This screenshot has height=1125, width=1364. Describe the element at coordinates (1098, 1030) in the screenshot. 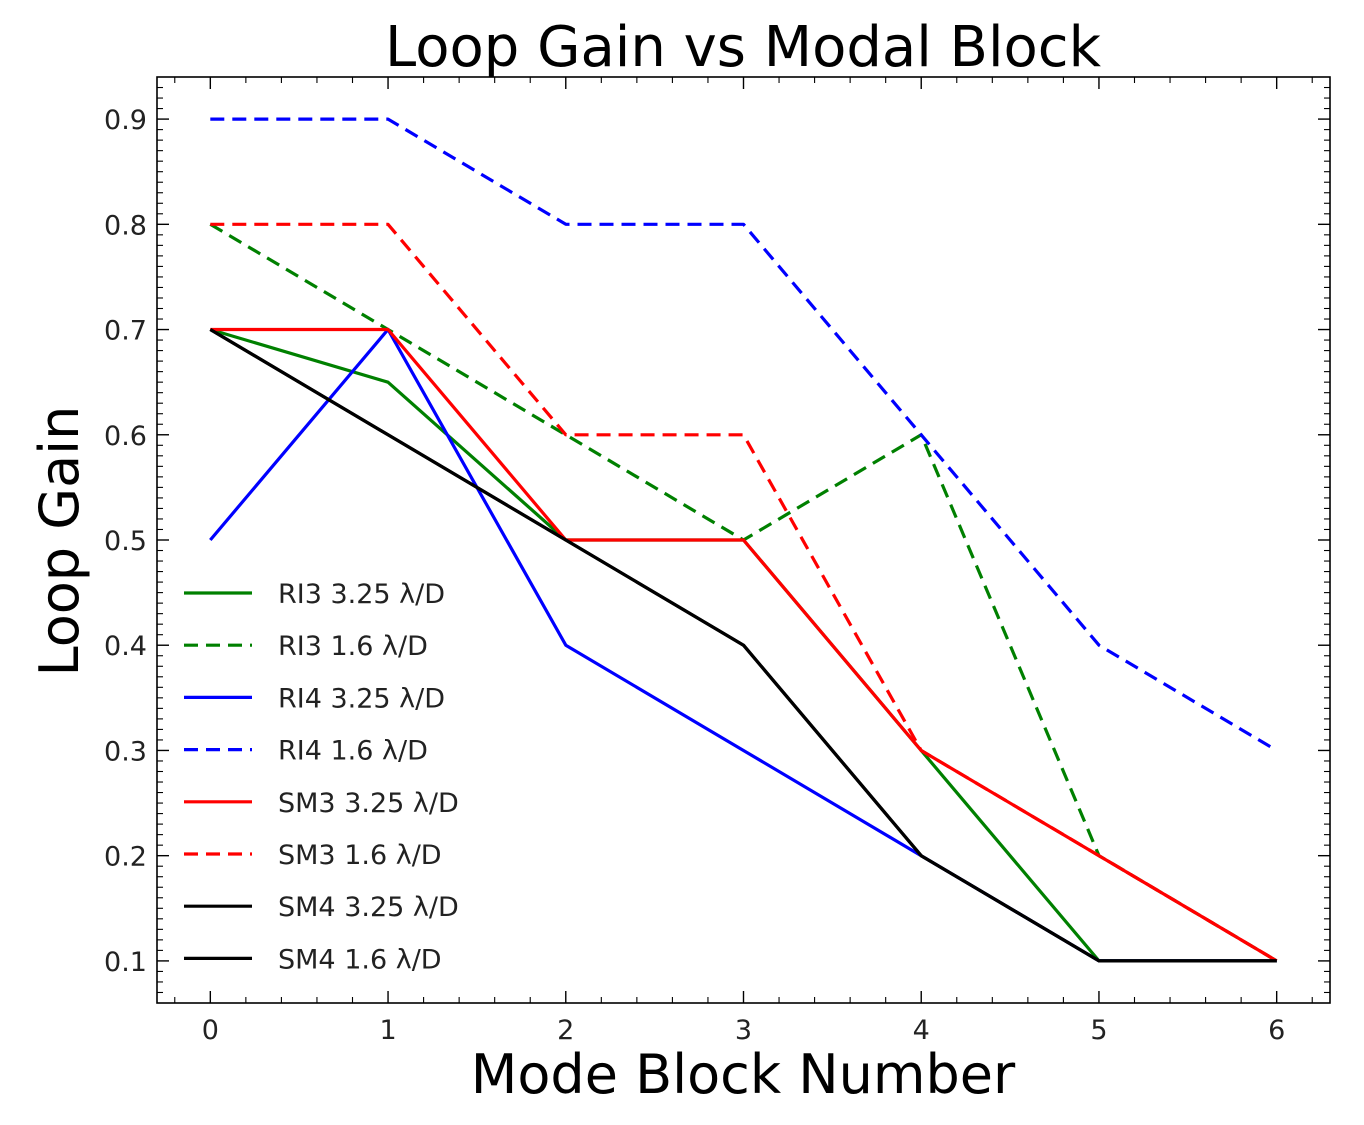

I see `x-tick-label: 5` at that location.